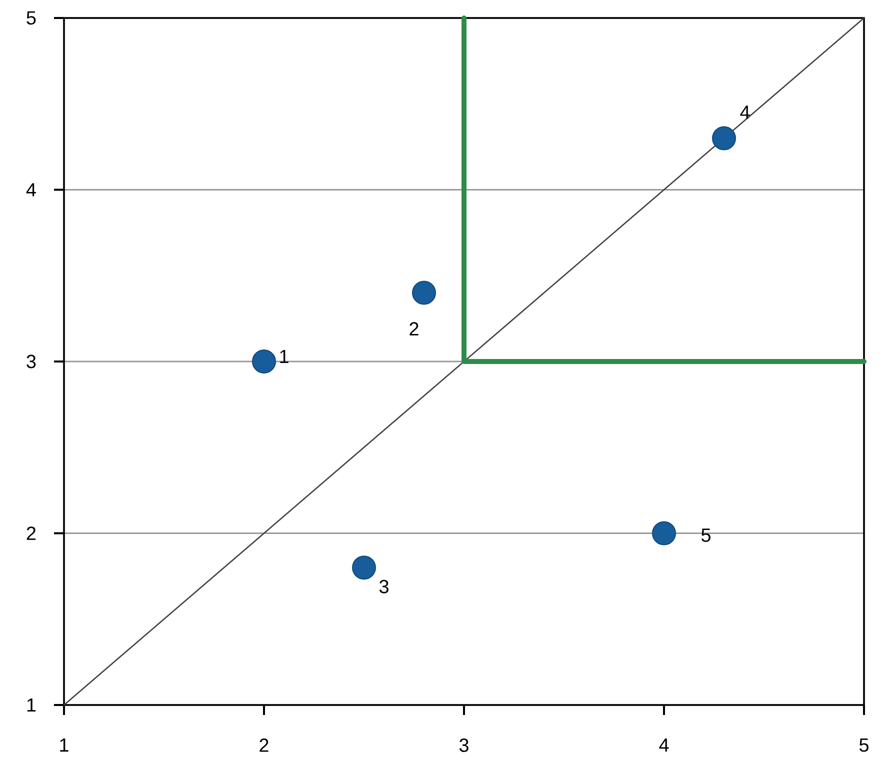 The image size is (891, 767). Describe the element at coordinates (284, 357) in the screenshot. I see `annotation: 1` at that location.